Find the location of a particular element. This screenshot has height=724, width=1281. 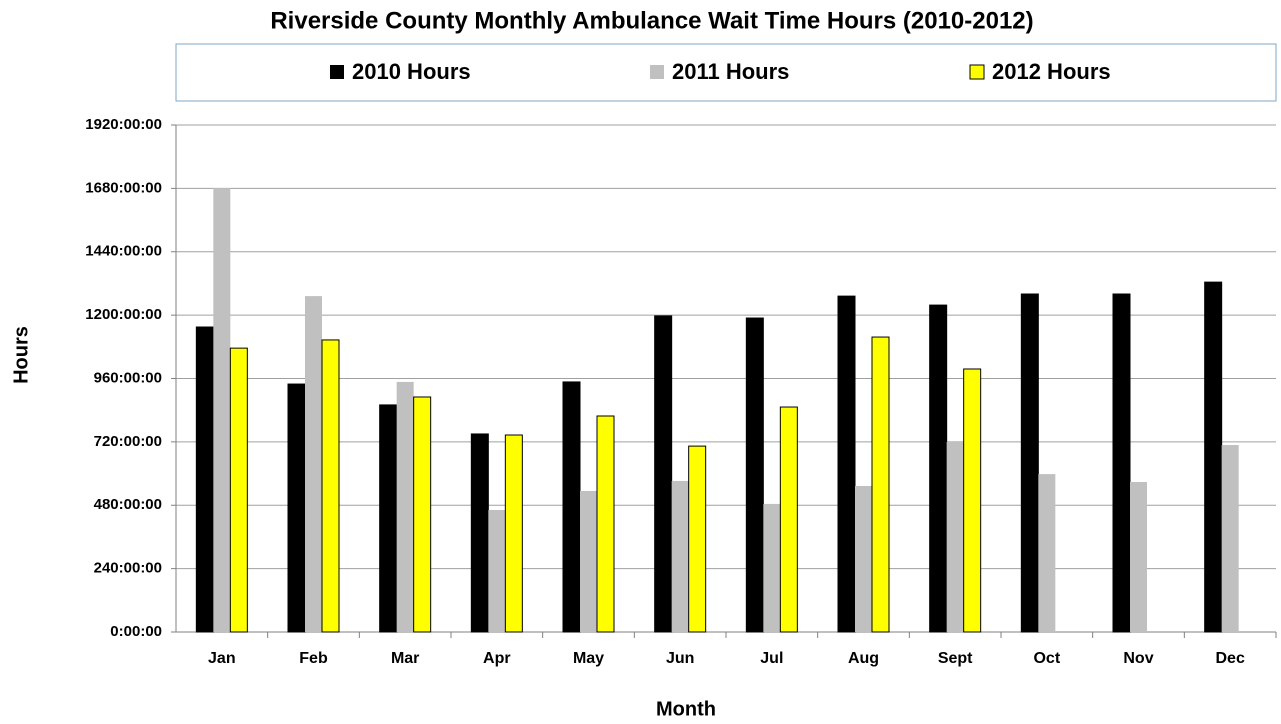

x-tick-label: Sept is located at coordinates (955, 658).